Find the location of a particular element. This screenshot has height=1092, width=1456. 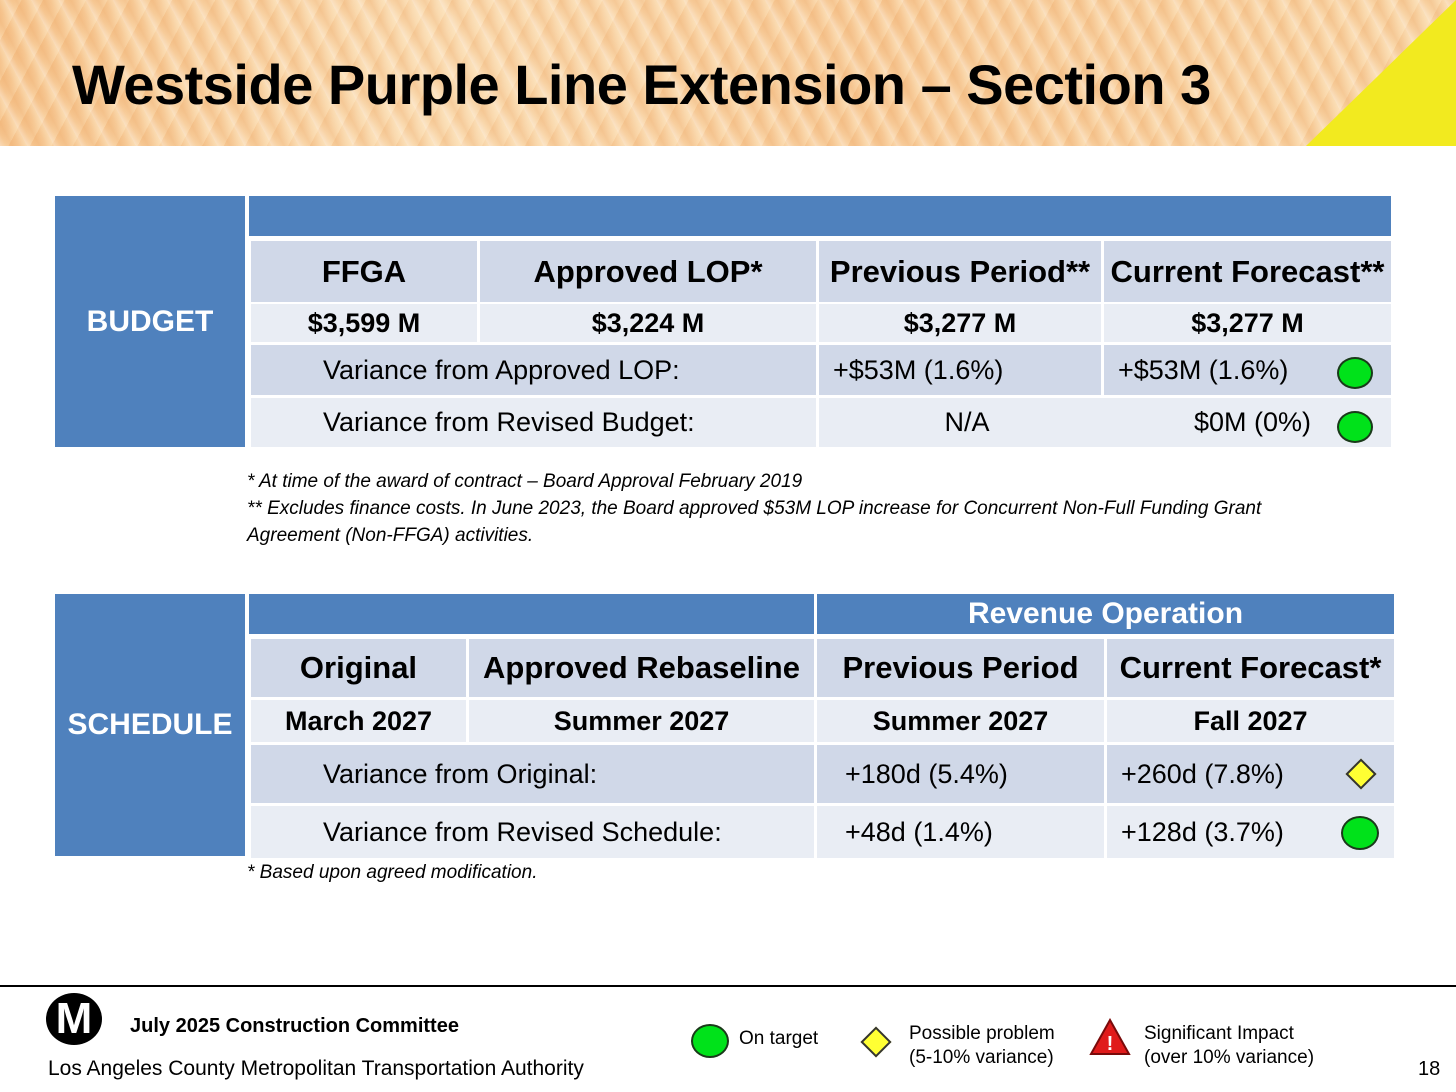

schedule-footnote: * Based upon agreed modification. is located at coordinates (392, 872).